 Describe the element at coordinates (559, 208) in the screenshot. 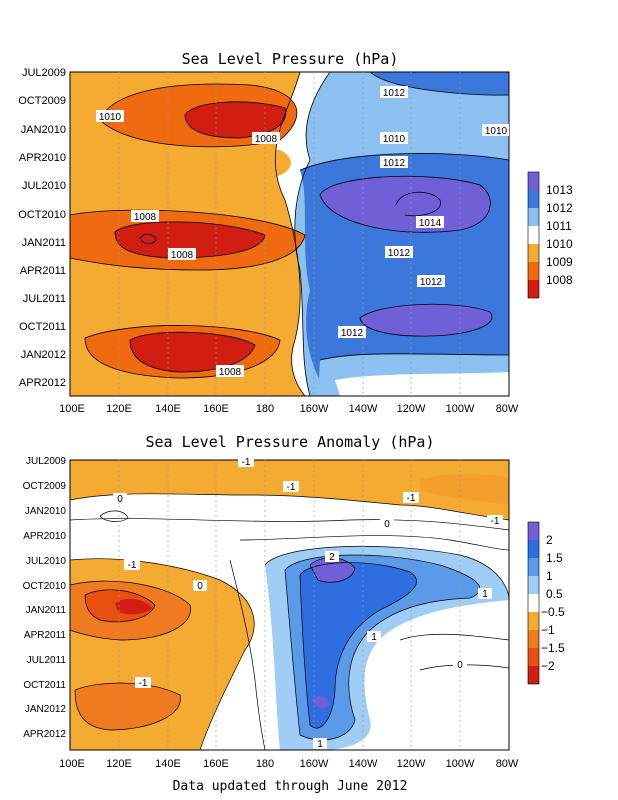

I see `slp-colorbar-label: 1012` at that location.